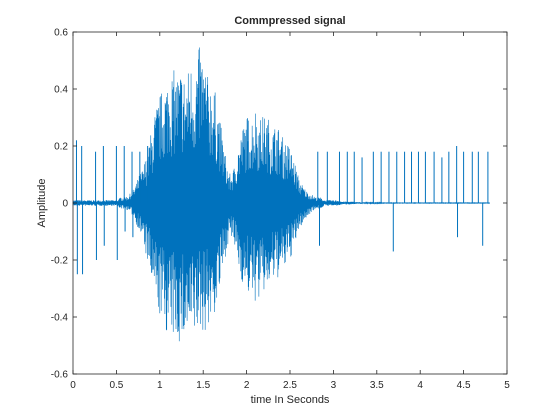 The width and height of the screenshot is (560, 420). What do you see at coordinates (61, 33) in the screenshot?
I see `y-tick-label: 0.6` at bounding box center [61, 33].